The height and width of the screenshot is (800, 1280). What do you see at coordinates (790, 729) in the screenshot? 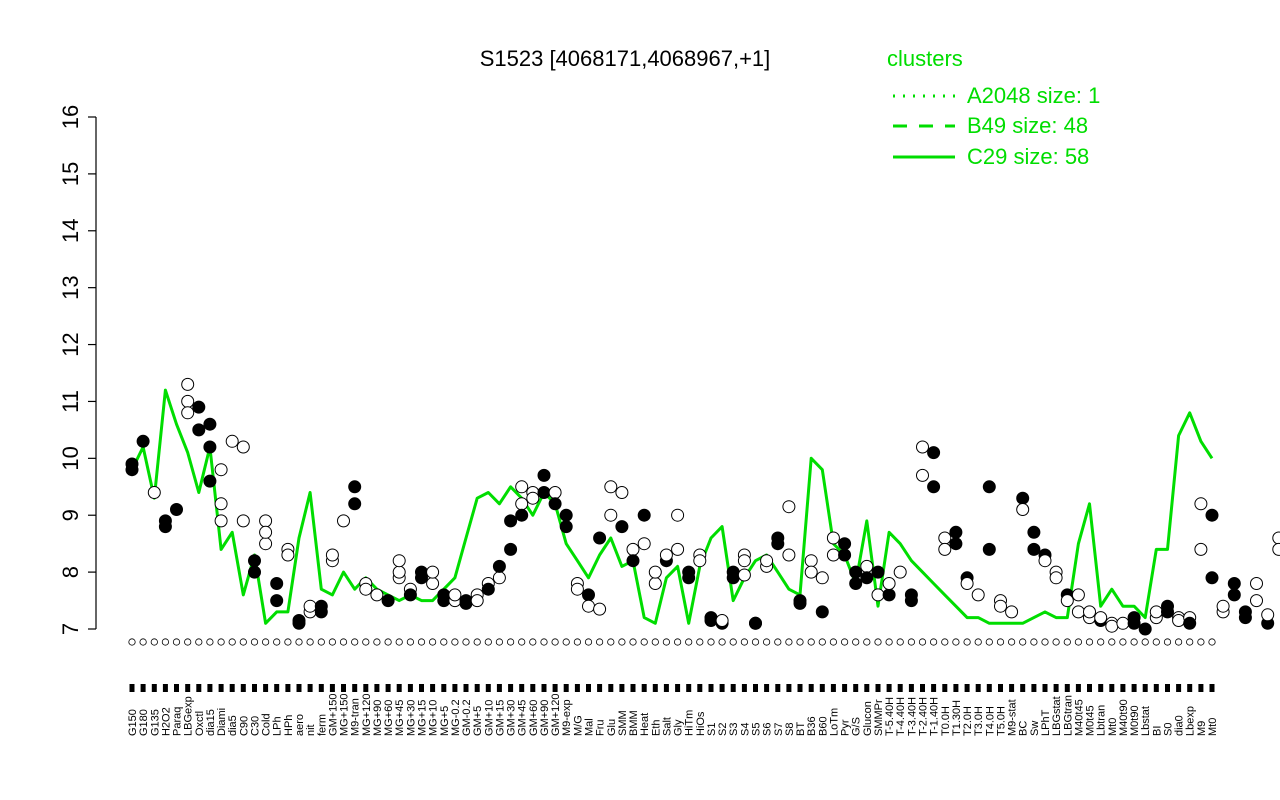
I see `x-tick-label: S8` at bounding box center [790, 729].